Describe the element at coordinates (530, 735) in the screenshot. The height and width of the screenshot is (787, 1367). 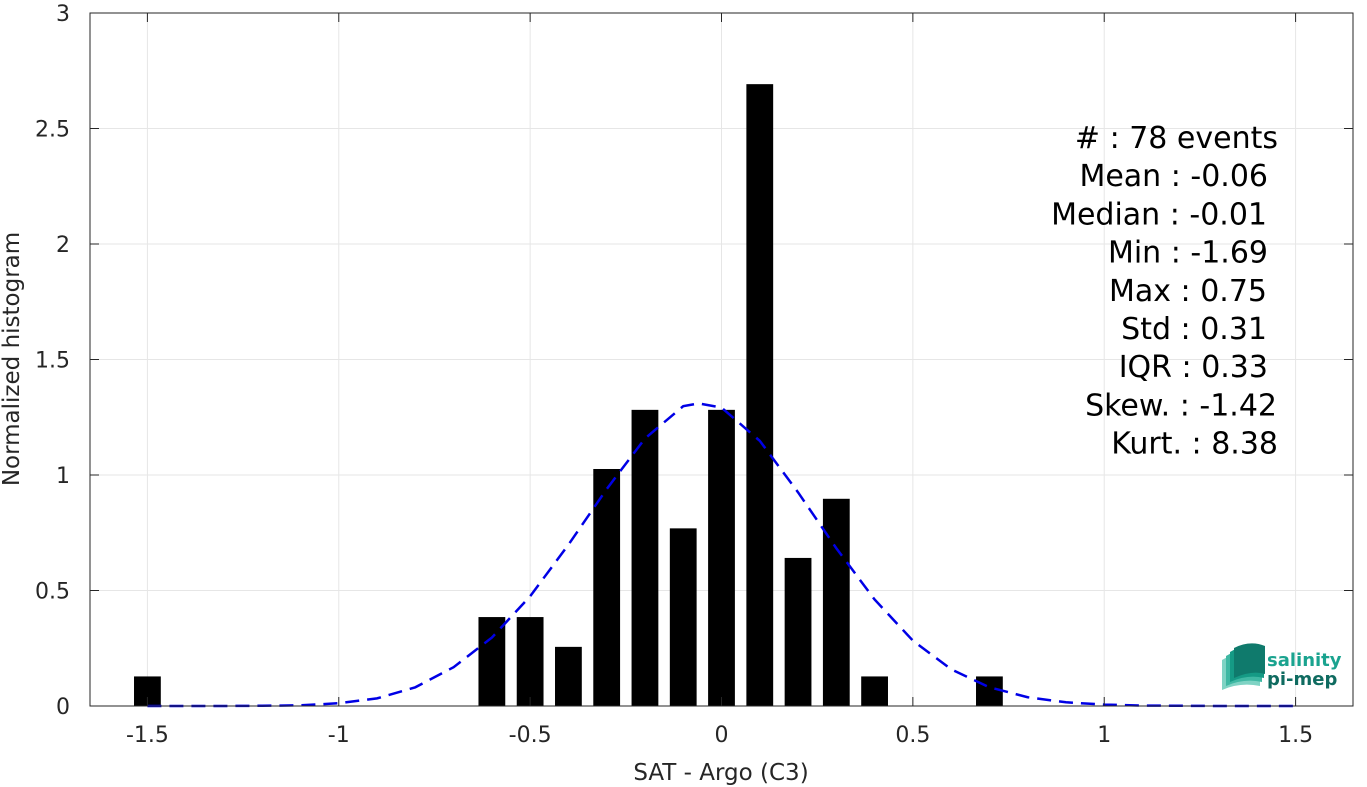
I see `x-tick-label: -0.5` at that location.